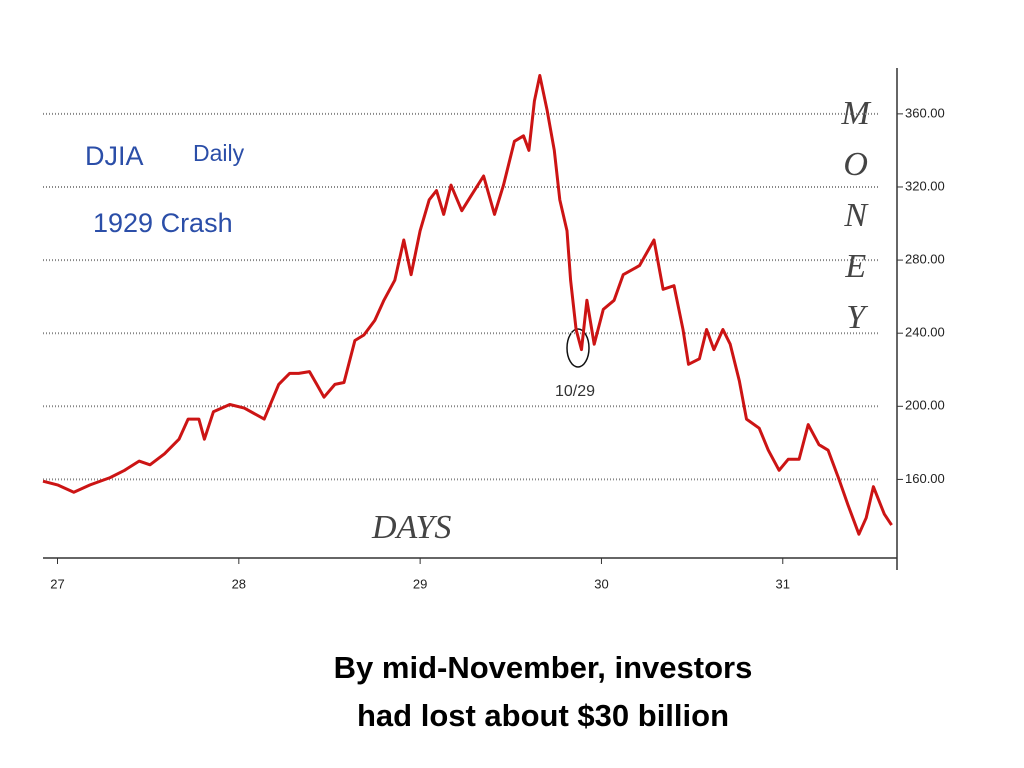  I want to click on x-tick-label: 27, so click(57, 583).